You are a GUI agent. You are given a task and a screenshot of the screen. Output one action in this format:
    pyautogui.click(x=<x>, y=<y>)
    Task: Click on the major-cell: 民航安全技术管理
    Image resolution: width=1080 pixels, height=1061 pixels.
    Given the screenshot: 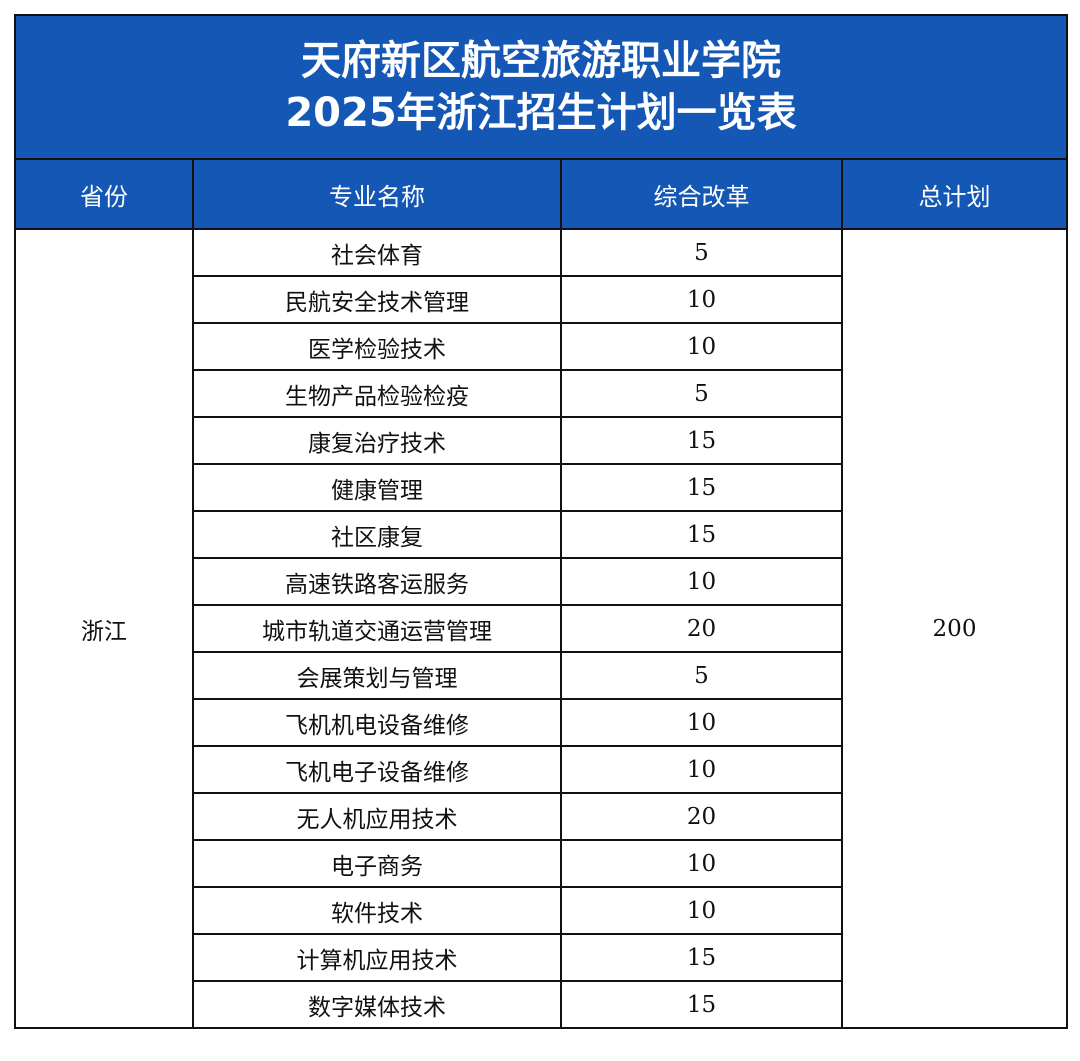 What is the action you would take?
    pyautogui.click(x=377, y=299)
    